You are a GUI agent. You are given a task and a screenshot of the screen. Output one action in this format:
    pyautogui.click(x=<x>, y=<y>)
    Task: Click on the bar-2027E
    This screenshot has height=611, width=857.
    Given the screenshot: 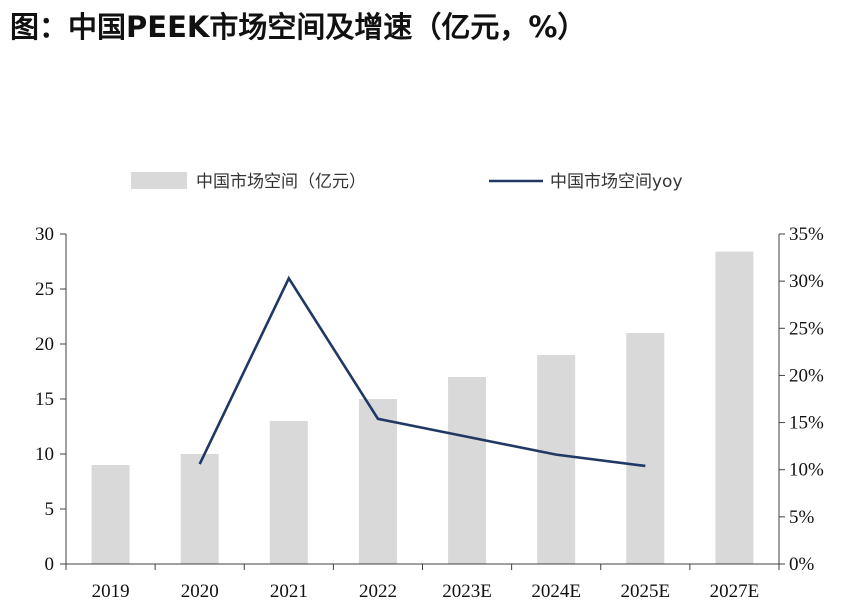 What is the action you would take?
    pyautogui.click(x=734, y=407)
    